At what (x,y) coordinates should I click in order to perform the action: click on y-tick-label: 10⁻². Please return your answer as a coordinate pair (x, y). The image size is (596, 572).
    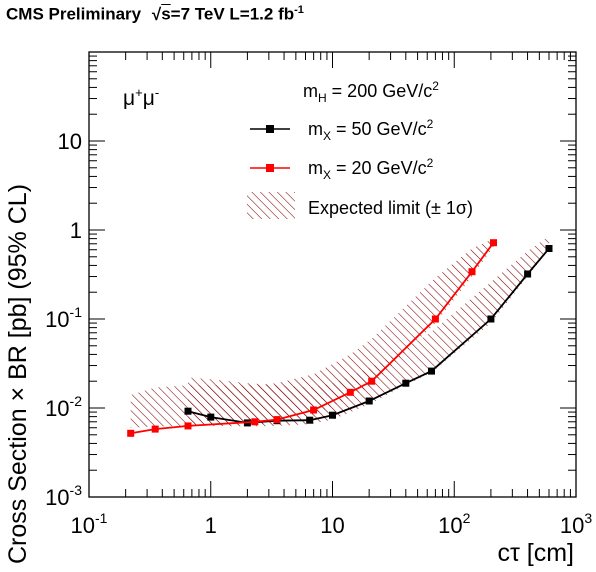
    Looking at the image, I should click on (63, 407).